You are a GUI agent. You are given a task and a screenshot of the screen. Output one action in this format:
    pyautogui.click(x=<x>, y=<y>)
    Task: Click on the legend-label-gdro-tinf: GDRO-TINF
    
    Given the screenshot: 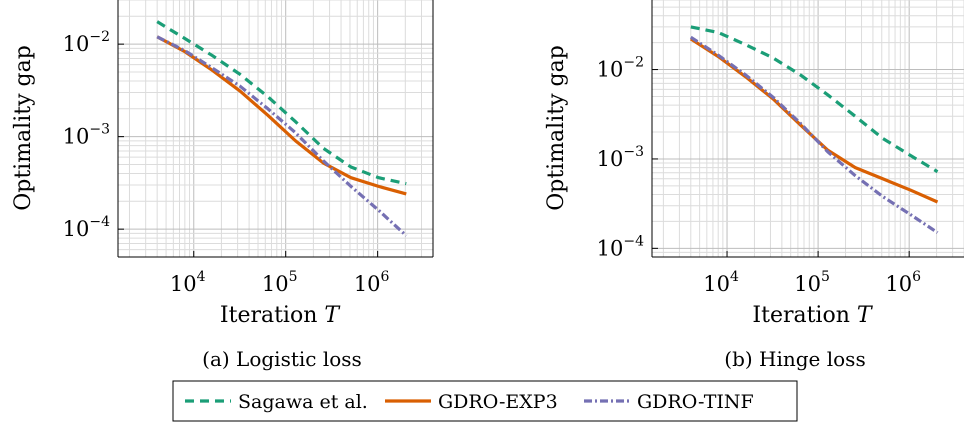 What is the action you would take?
    pyautogui.click(x=695, y=402)
    